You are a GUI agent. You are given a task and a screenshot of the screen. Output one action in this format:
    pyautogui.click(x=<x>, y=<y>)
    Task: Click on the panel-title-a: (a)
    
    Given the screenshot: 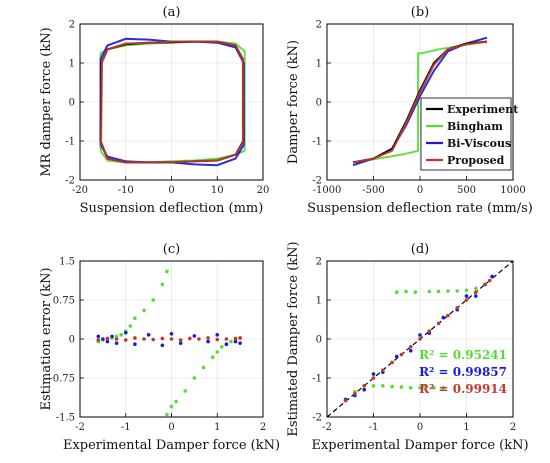 What is the action you would take?
    pyautogui.click(x=172, y=12)
    